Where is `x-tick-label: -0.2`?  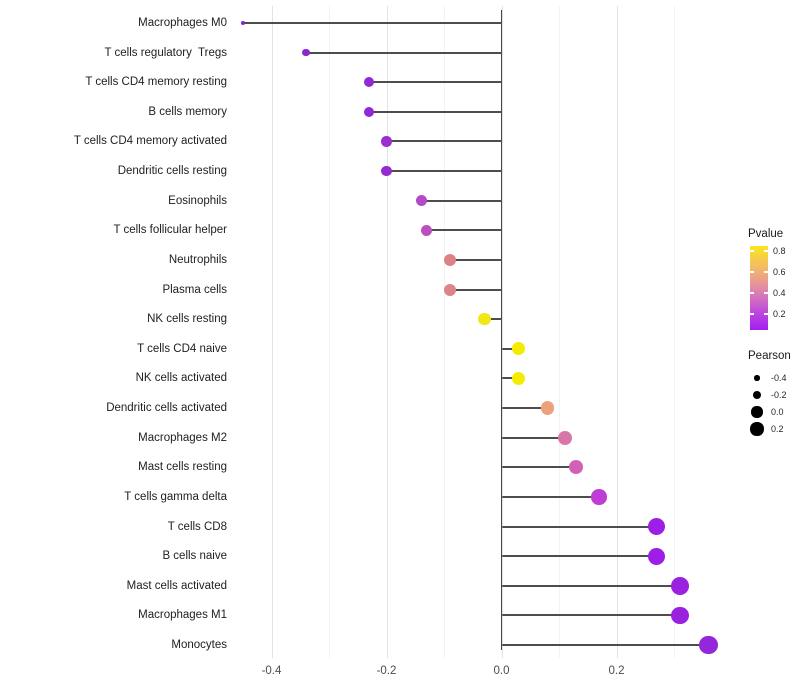
x-tick-label: -0.2 is located at coordinates (386, 671).